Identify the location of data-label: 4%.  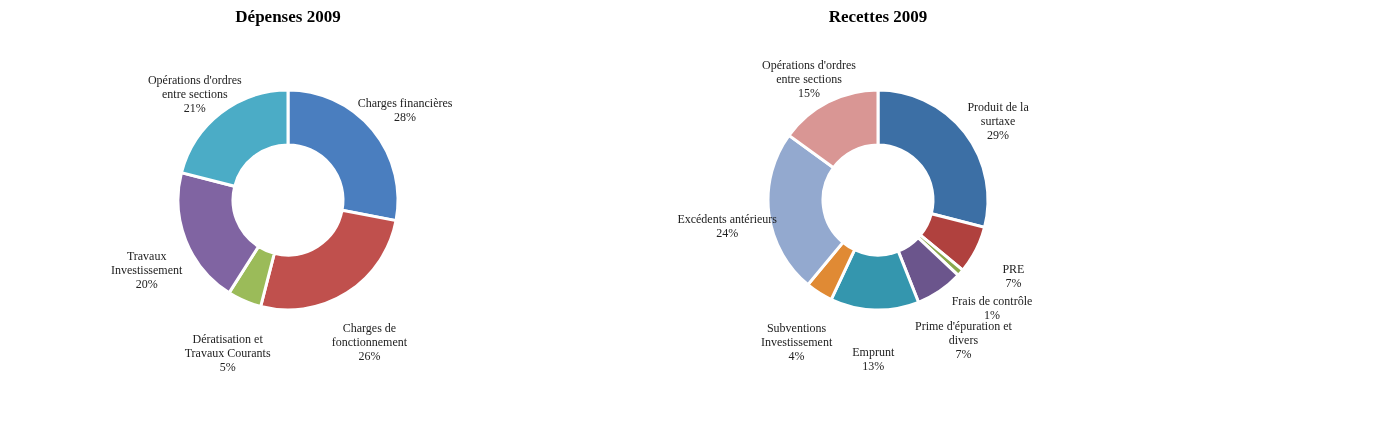
(796, 356).